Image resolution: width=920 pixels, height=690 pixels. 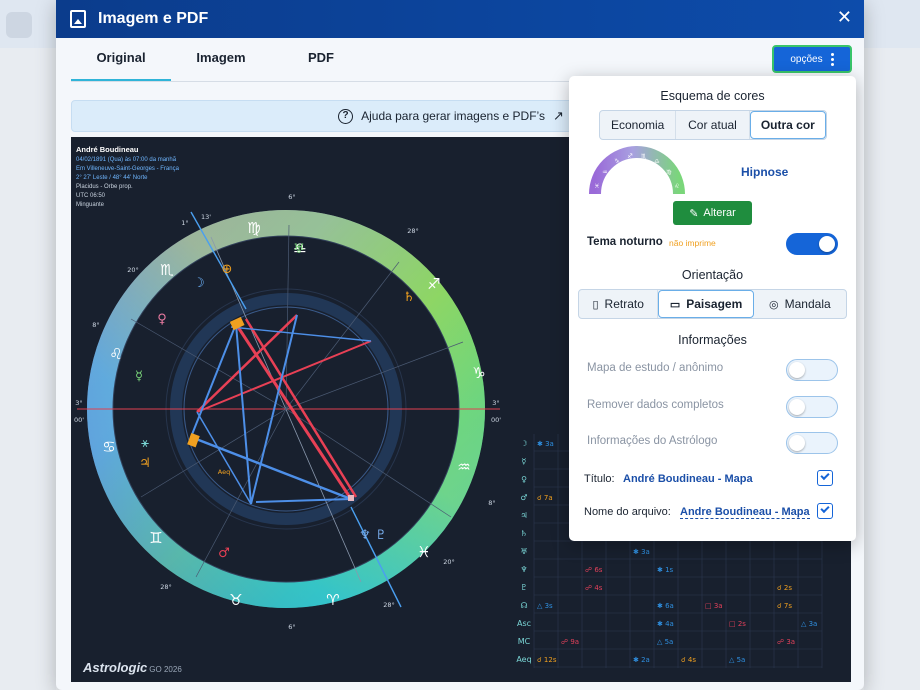 What do you see at coordinates (712, 275) in the screenshot?
I see `orientation-title: Orientação` at bounding box center [712, 275].